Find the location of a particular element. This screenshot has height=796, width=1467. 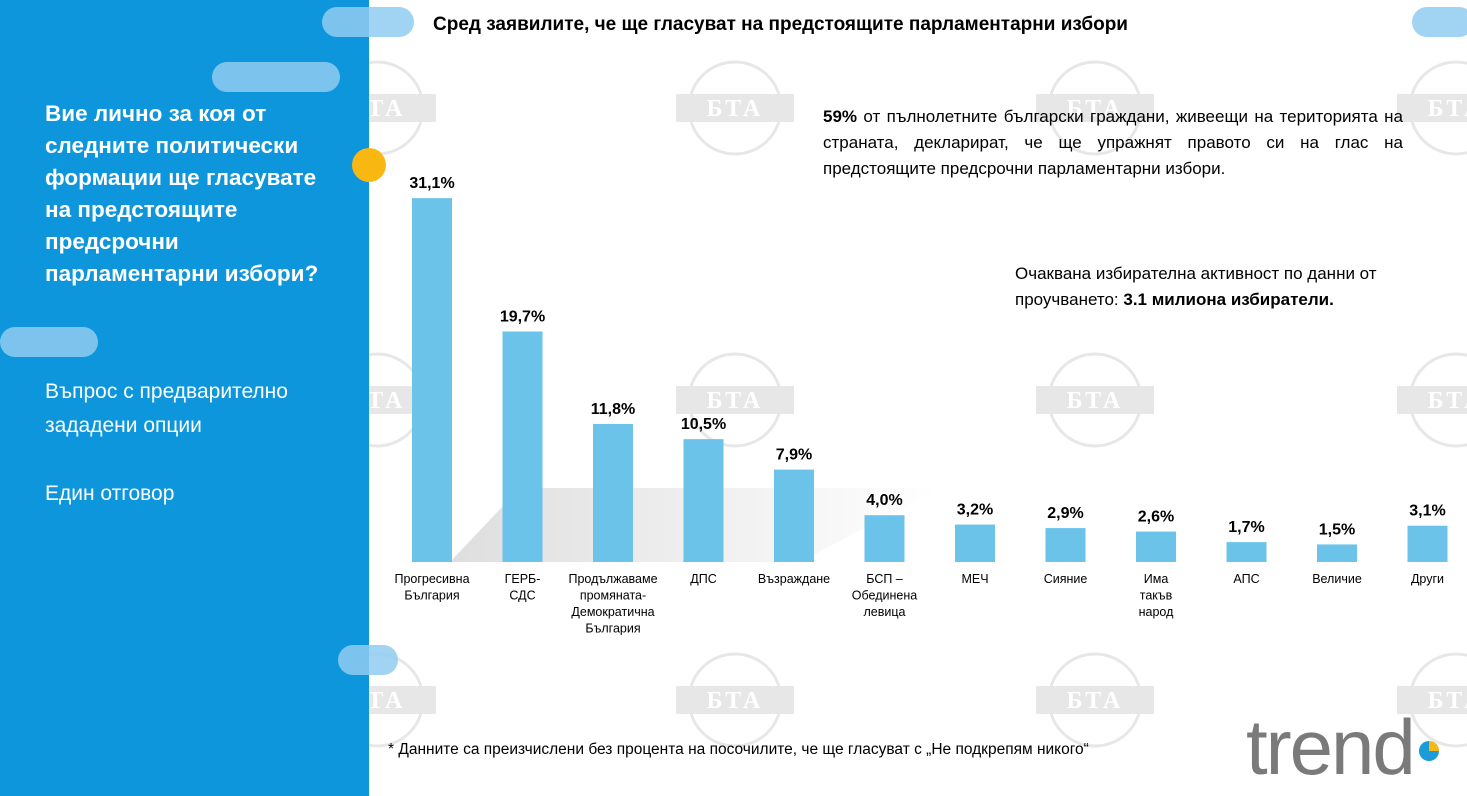

category-label: МЕЧ is located at coordinates (974, 579).